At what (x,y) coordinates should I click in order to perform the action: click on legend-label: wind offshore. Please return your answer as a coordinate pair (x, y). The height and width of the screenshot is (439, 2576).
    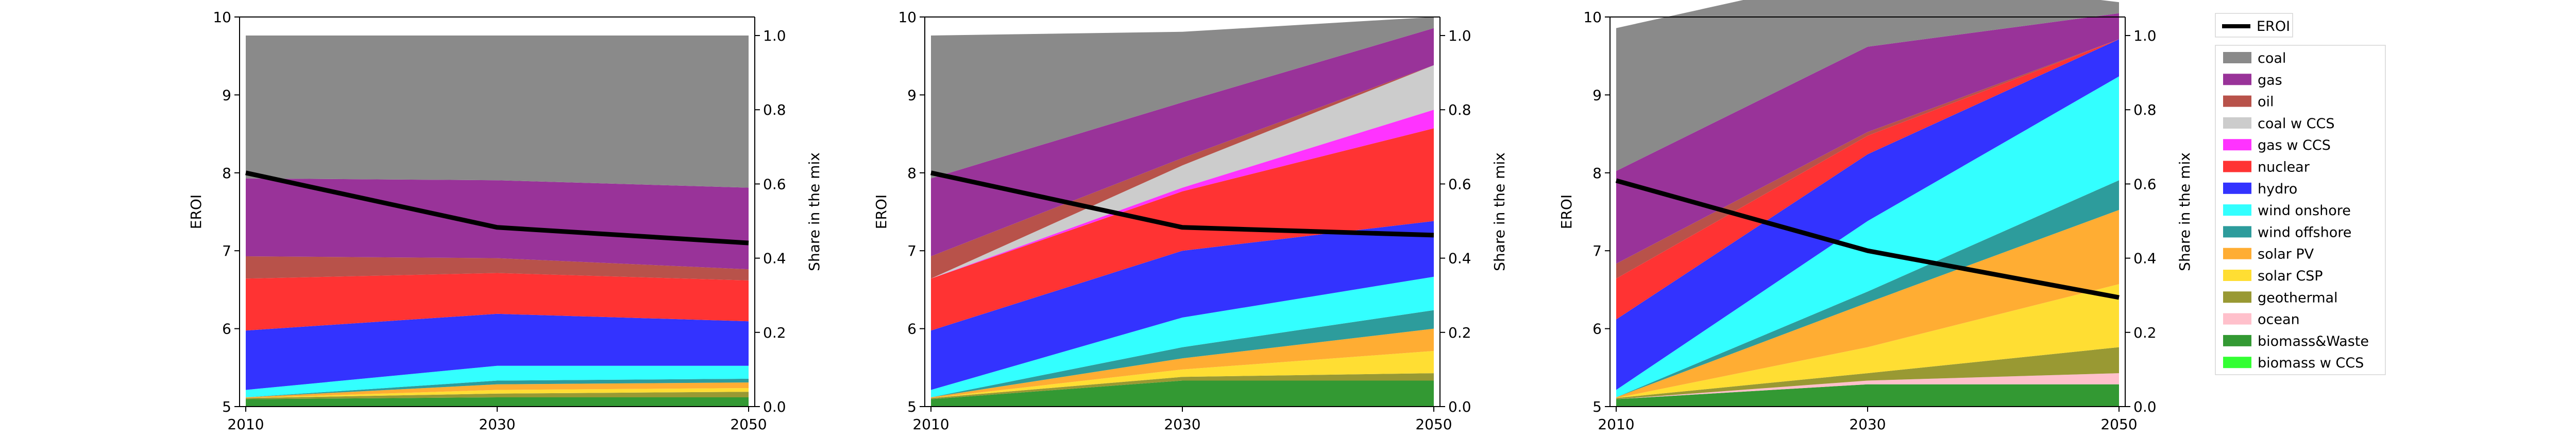
    Looking at the image, I should click on (2304, 232).